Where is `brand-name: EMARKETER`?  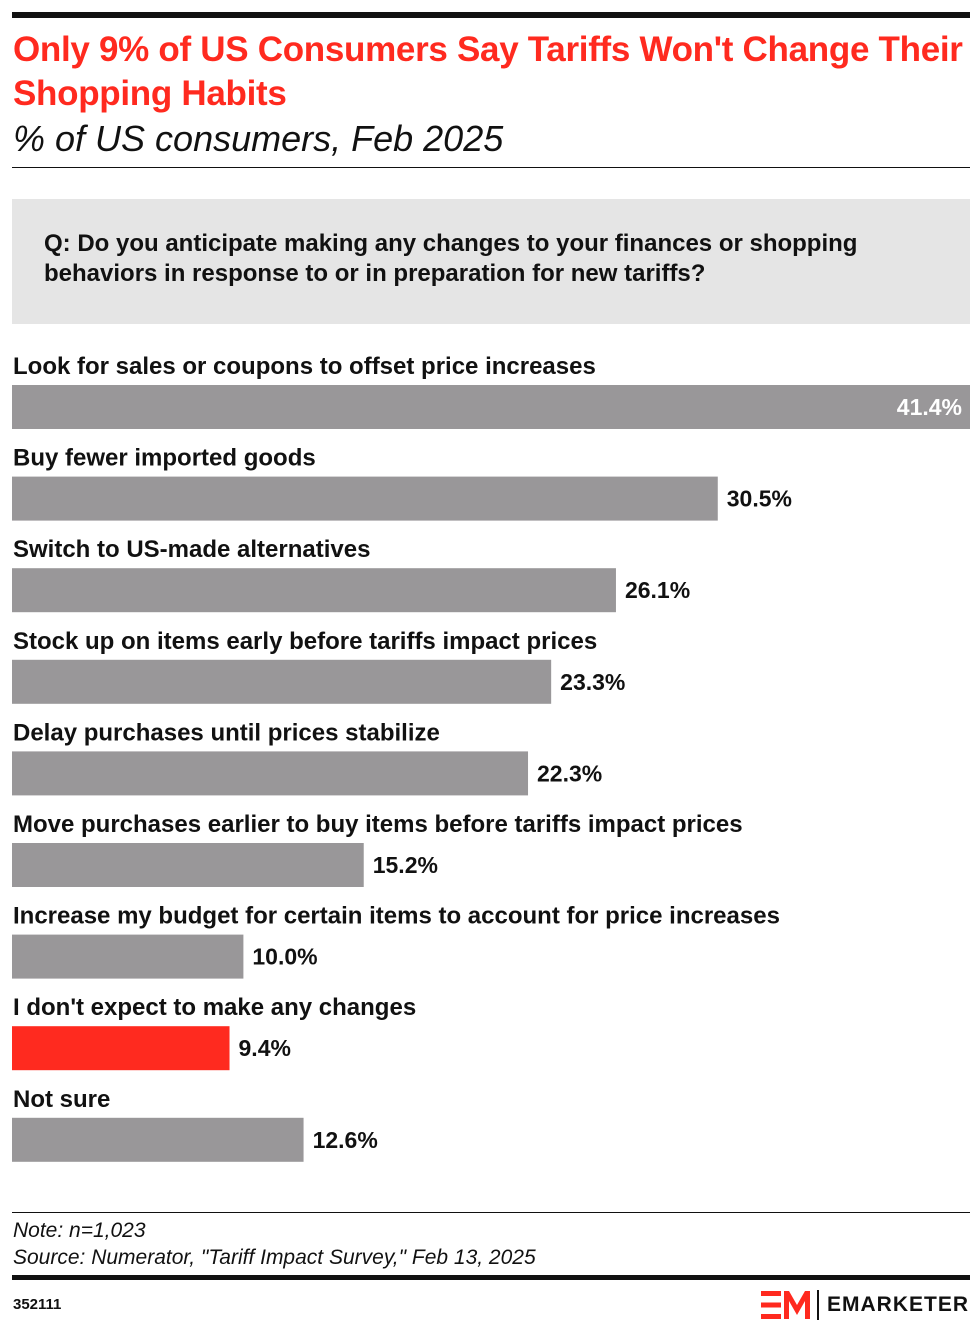
brand-name: EMARKETER is located at coordinates (897, 1304).